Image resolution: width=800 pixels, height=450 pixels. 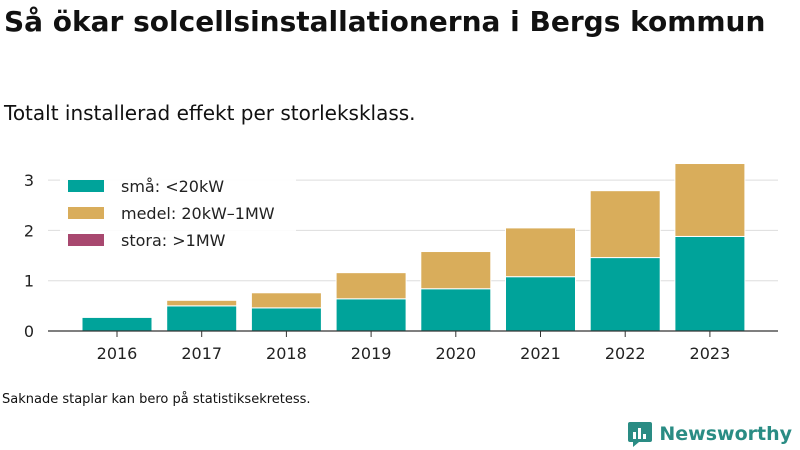 I want to click on legend-label: små: <20kW, so click(x=172, y=186).